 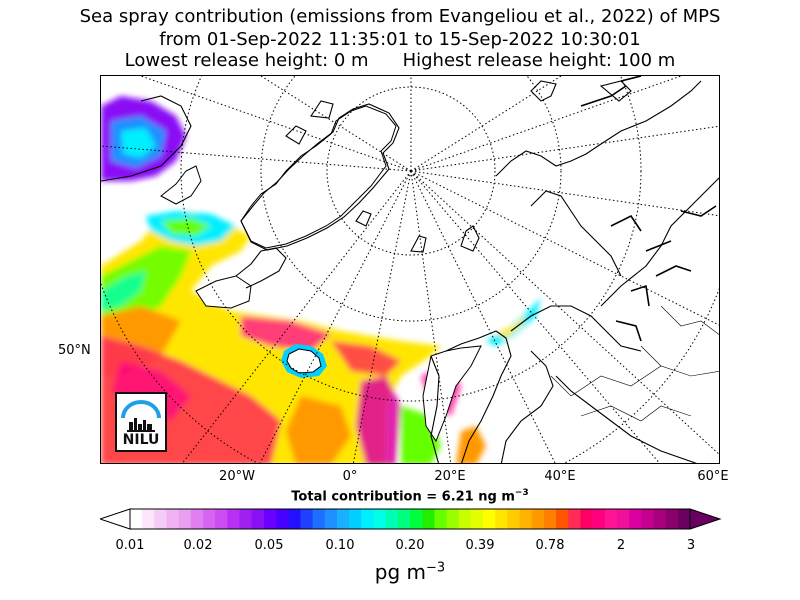 I want to click on colorbar-low-extend, so click(x=115, y=519).